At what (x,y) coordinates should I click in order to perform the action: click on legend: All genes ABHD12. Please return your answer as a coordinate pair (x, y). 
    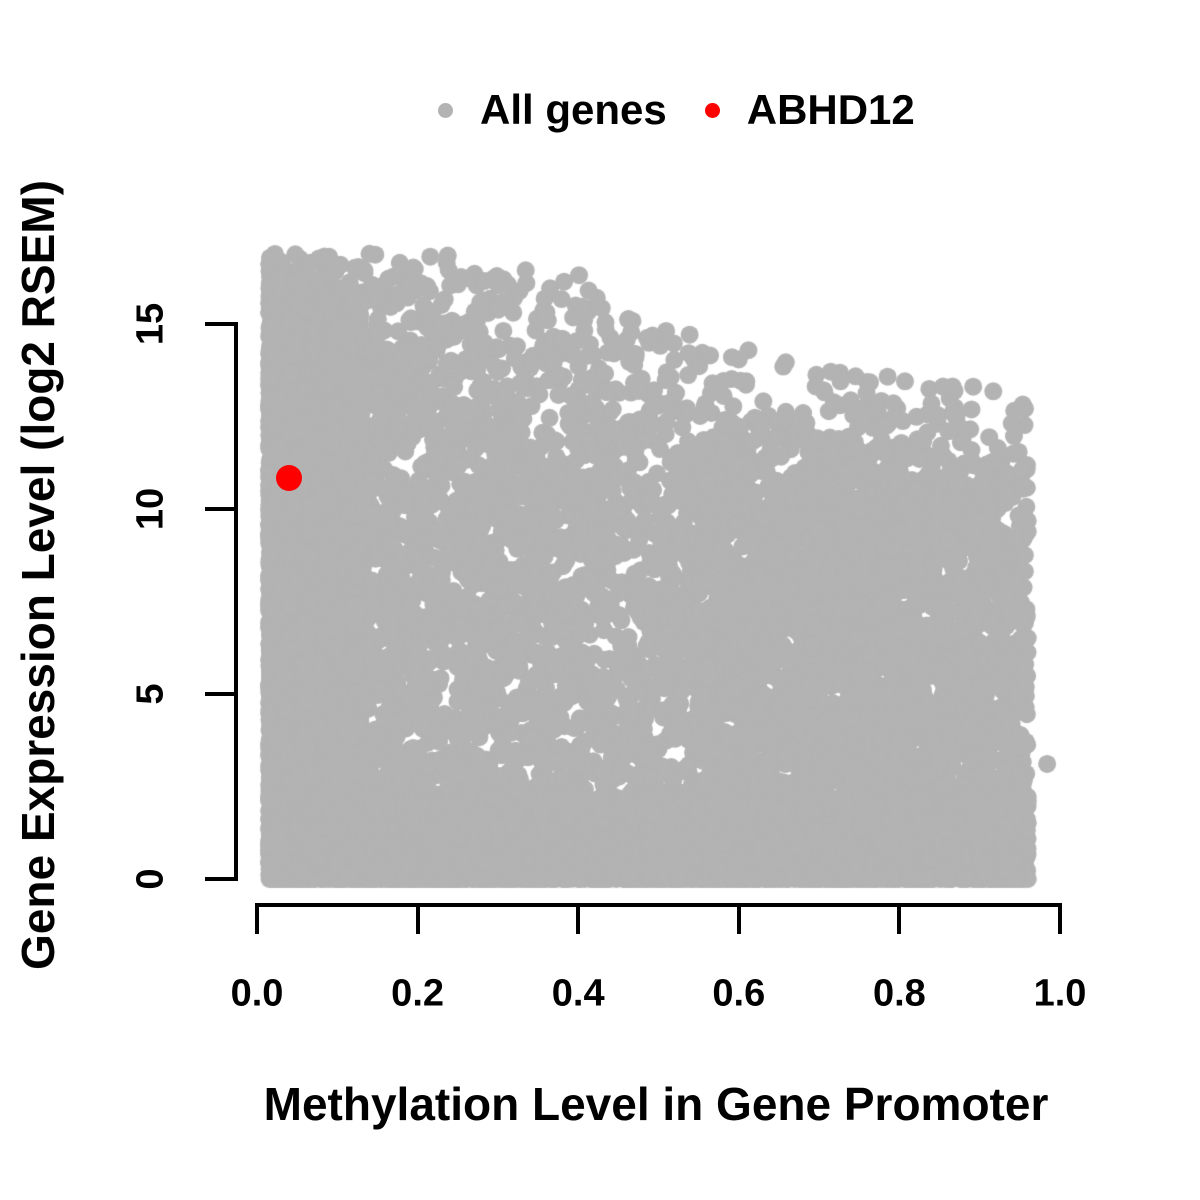
    Looking at the image, I should click on (676, 110).